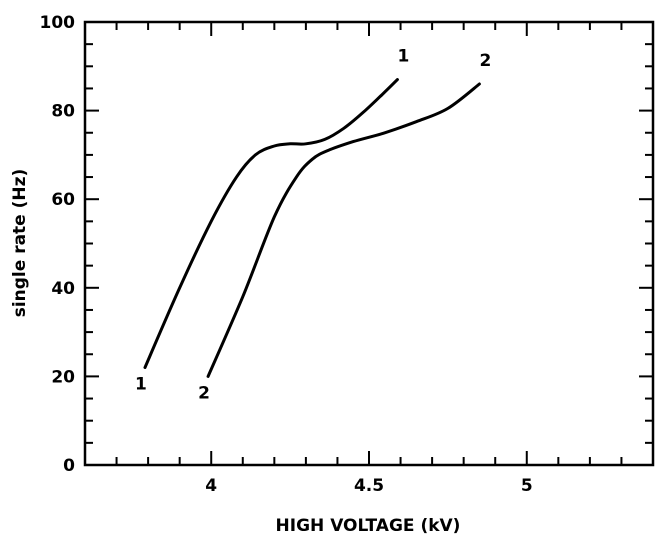 This screenshot has width=655, height=544. I want to click on series-label-start-1: 1, so click(141, 385).